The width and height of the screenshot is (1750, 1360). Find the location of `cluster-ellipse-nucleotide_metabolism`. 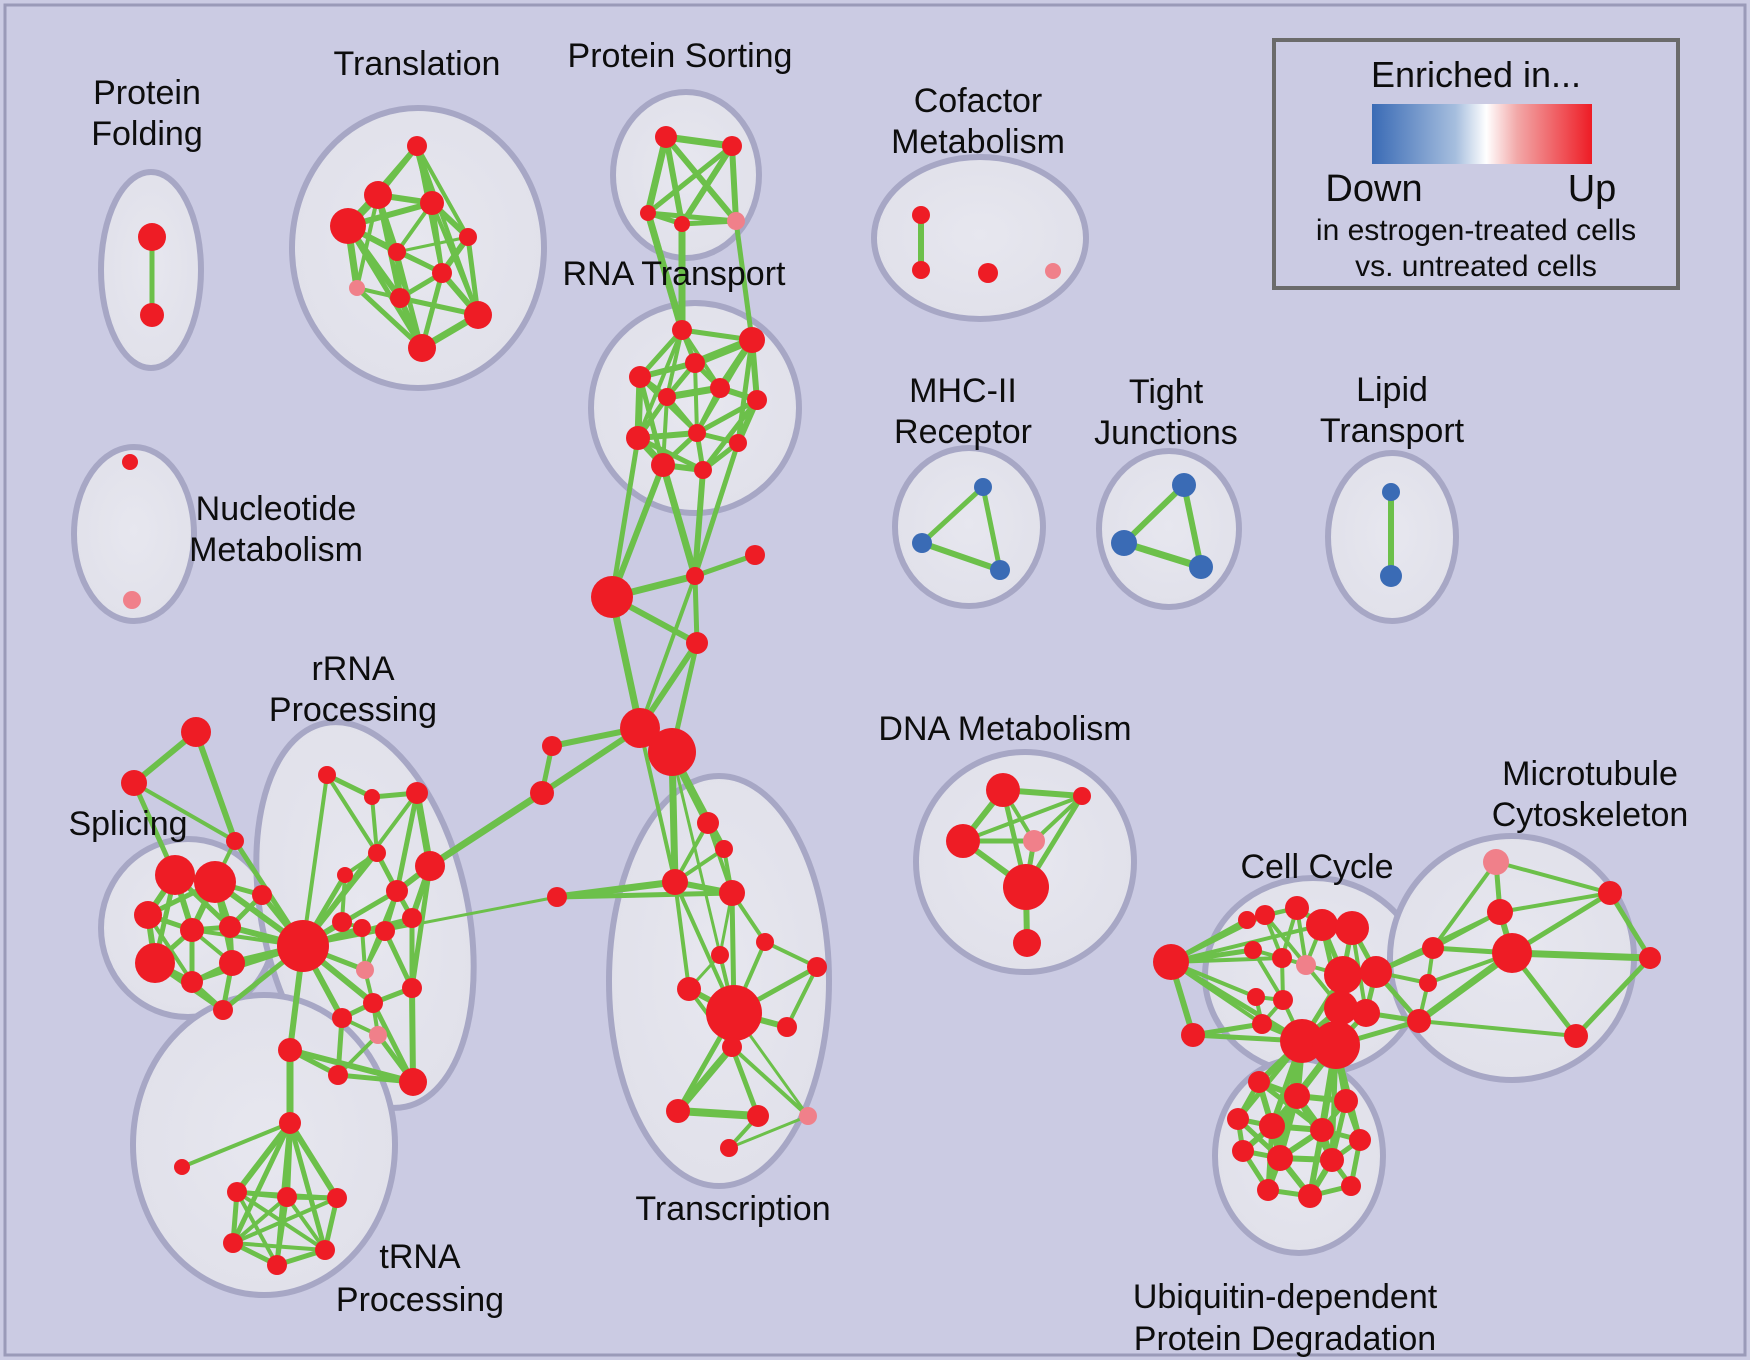

cluster-ellipse-nucleotide_metabolism is located at coordinates (134, 534).